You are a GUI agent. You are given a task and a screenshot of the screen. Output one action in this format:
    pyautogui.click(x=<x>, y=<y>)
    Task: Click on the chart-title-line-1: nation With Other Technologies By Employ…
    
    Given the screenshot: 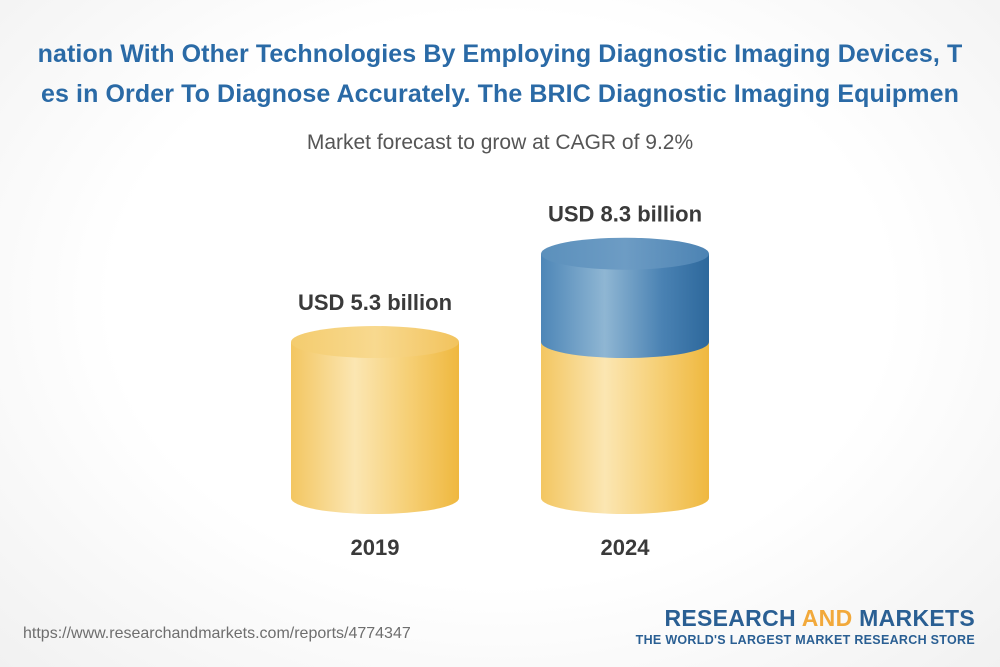 What is the action you would take?
    pyautogui.click(x=500, y=60)
    